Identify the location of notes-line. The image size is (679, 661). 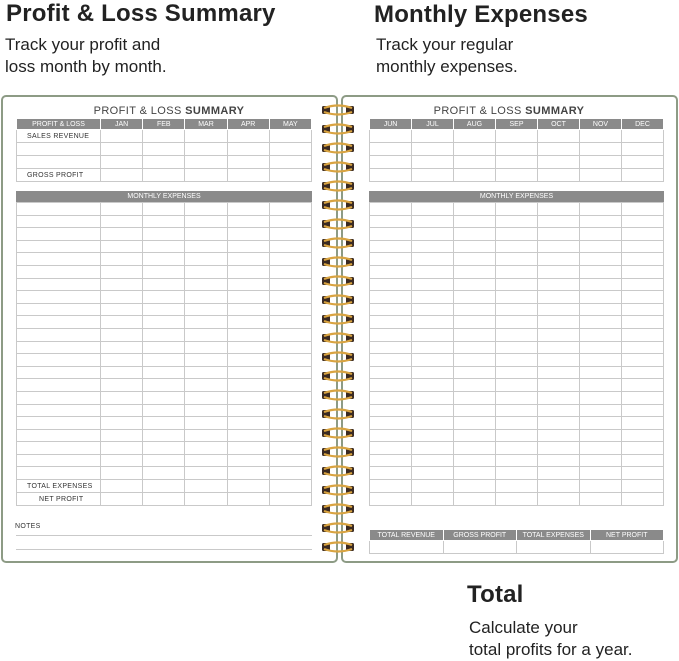
(164, 549).